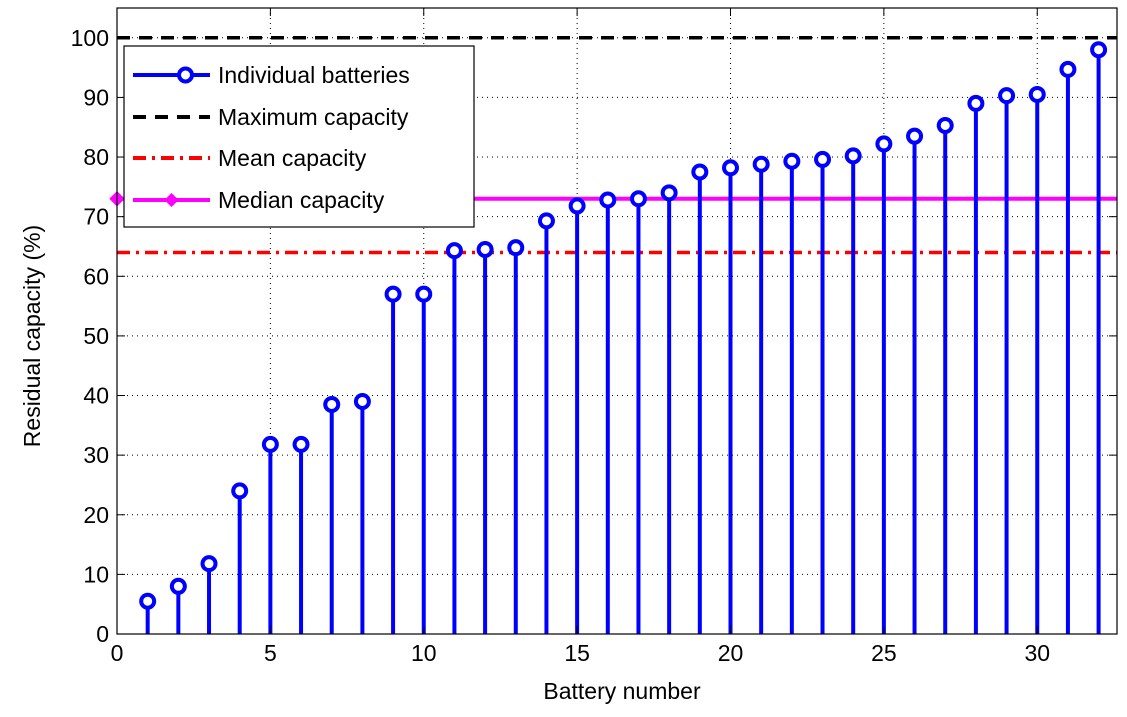 Image resolution: width=1127 pixels, height=717 pixels. Describe the element at coordinates (96, 276) in the screenshot. I see `y-tick-label: 60` at that location.